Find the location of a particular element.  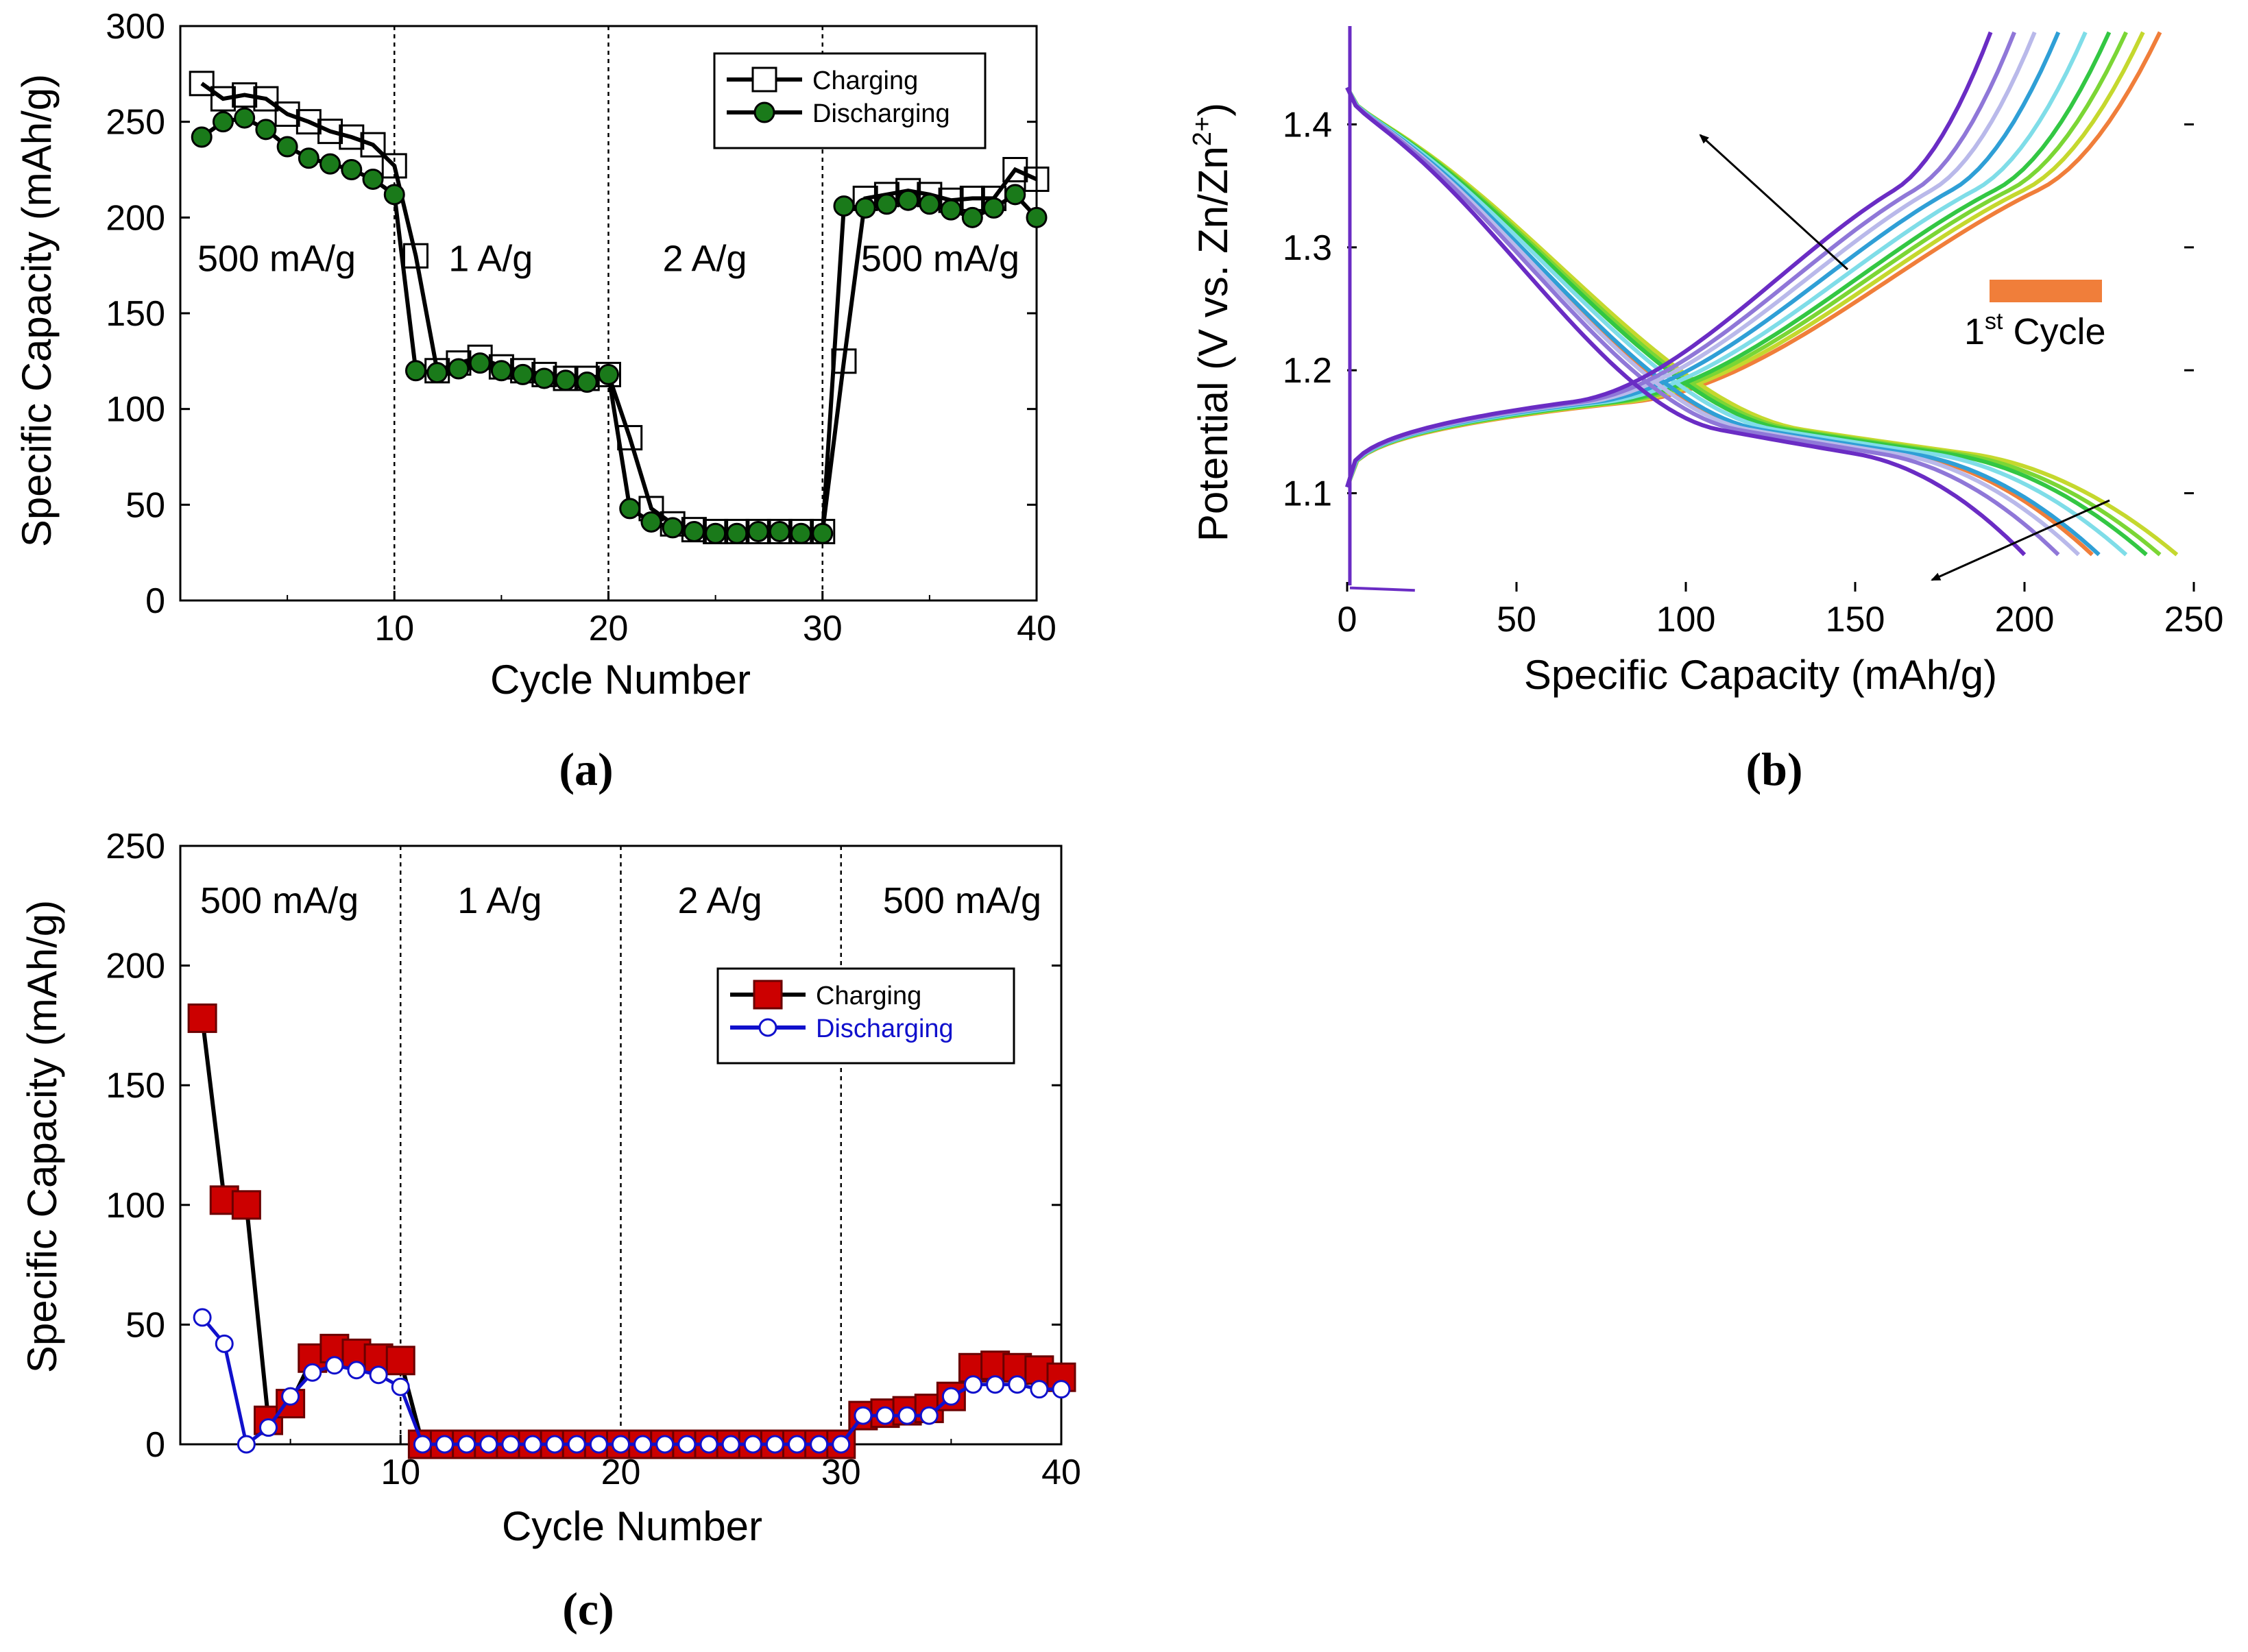

y-tick-label: 1.3 is located at coordinates (1307, 248).